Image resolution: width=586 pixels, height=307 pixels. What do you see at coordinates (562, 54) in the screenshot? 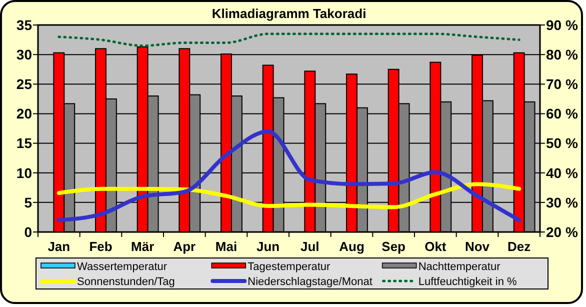
I see `y2-tick-label: 80 %` at bounding box center [562, 54].